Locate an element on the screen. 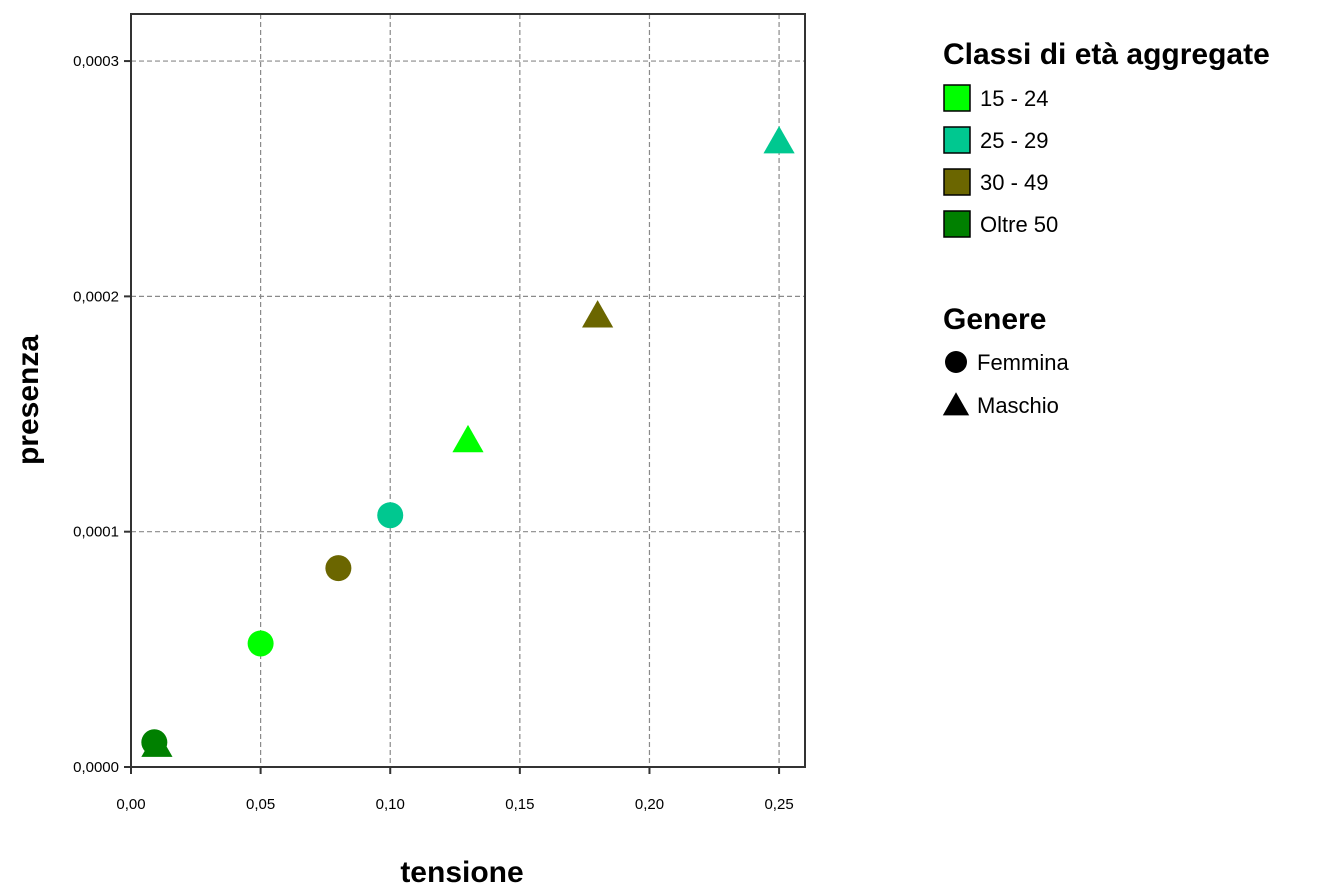 This screenshot has width=1325, height=883. legend-circle-symbol is located at coordinates (956, 362).